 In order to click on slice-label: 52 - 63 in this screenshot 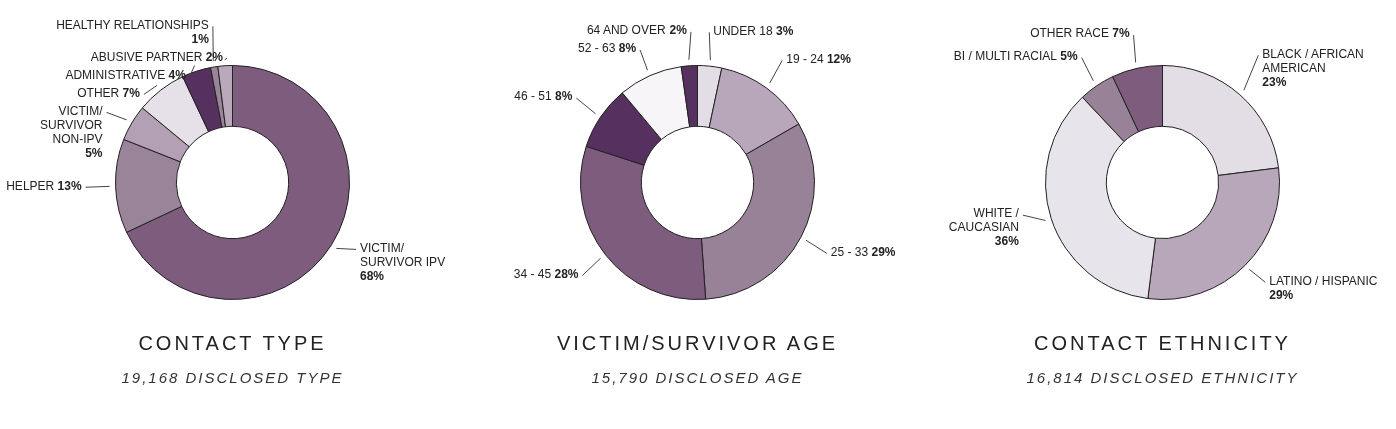, I will do `click(598, 48)`.